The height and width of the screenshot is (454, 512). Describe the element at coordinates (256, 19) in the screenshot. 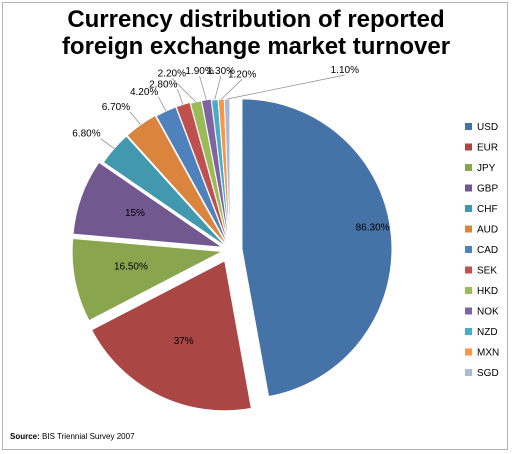

I see `chart-title-line-1: Currency distribution of reported` at that location.